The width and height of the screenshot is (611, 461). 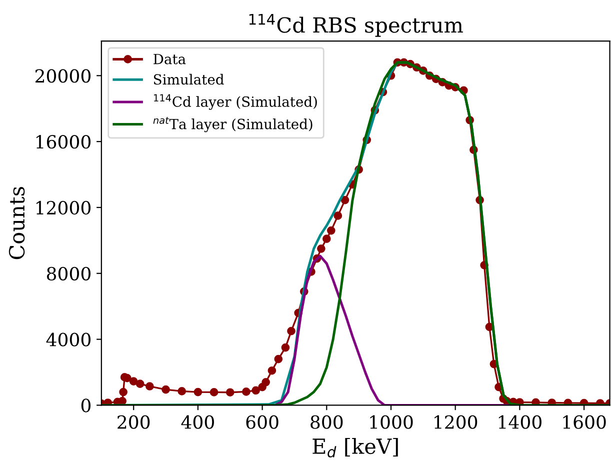 I want to click on y-tick-label: 20000, so click(x=63, y=76).